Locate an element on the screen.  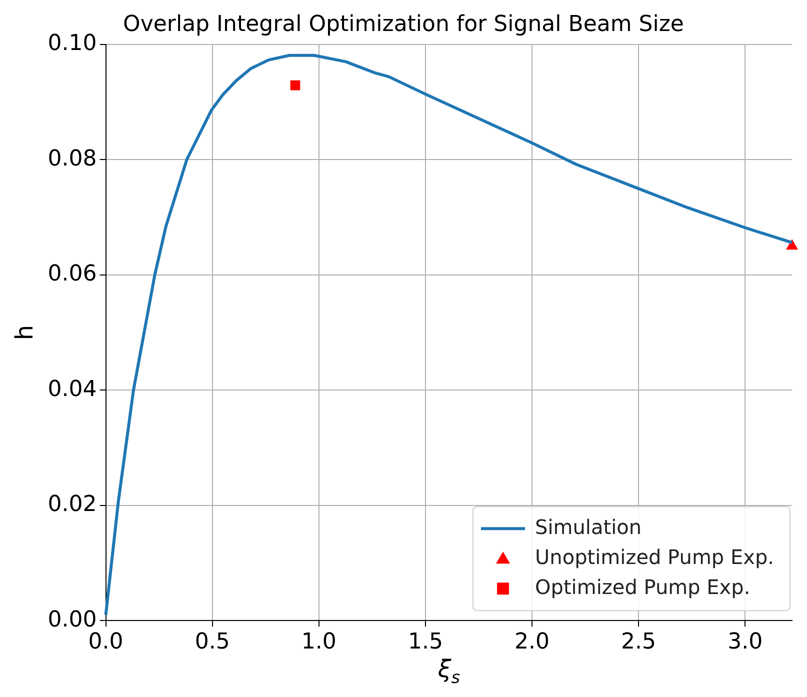
legend-label: Unoptimized Pump Exp. is located at coordinates (654, 556).